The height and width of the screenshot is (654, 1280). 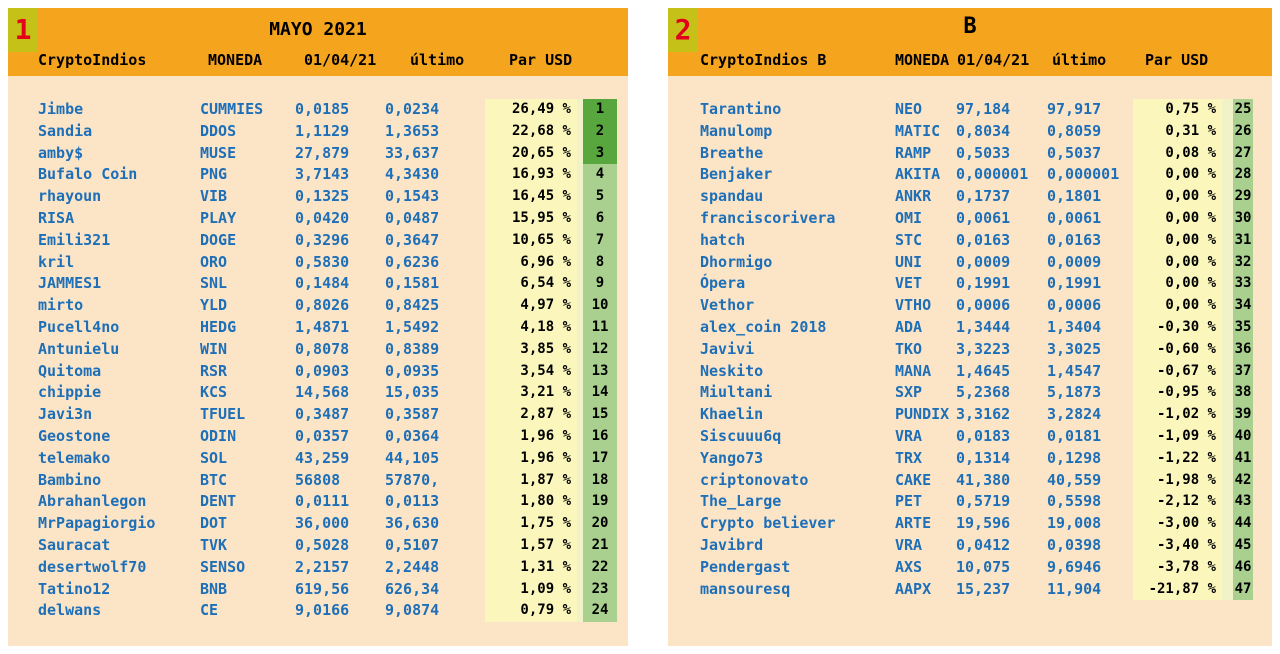 I want to click on table-row: delwans CE 9,0166 9,0874 0,79 % 24, so click(x=318, y=611).